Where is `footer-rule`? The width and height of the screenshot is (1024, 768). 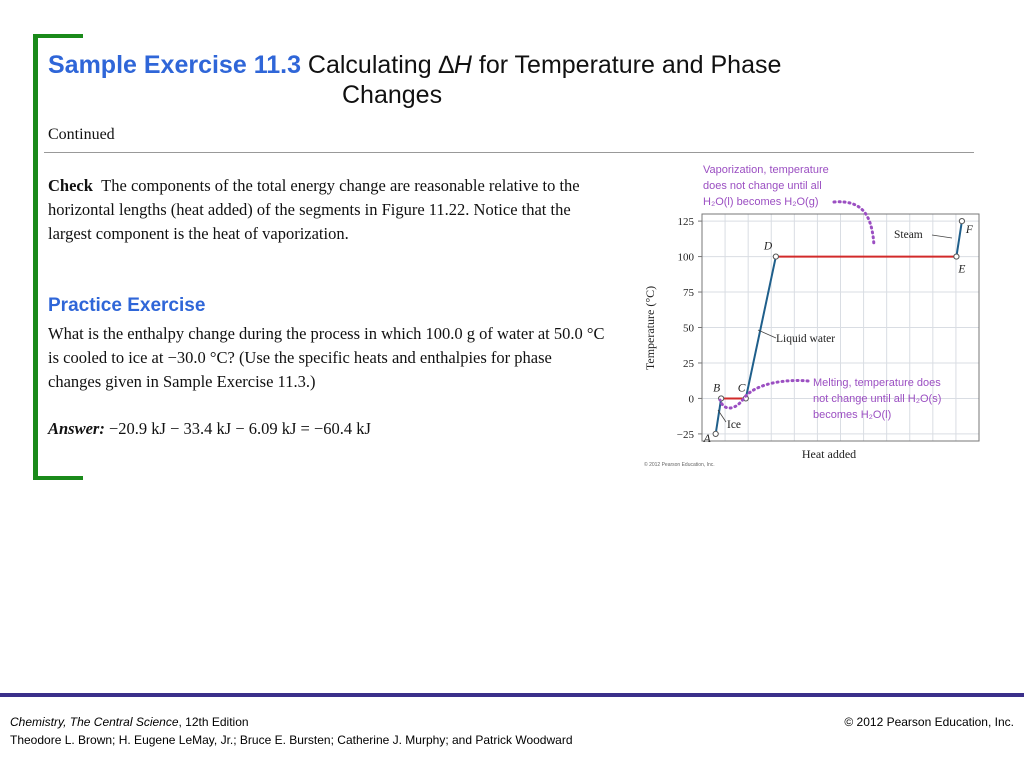 footer-rule is located at coordinates (512, 695).